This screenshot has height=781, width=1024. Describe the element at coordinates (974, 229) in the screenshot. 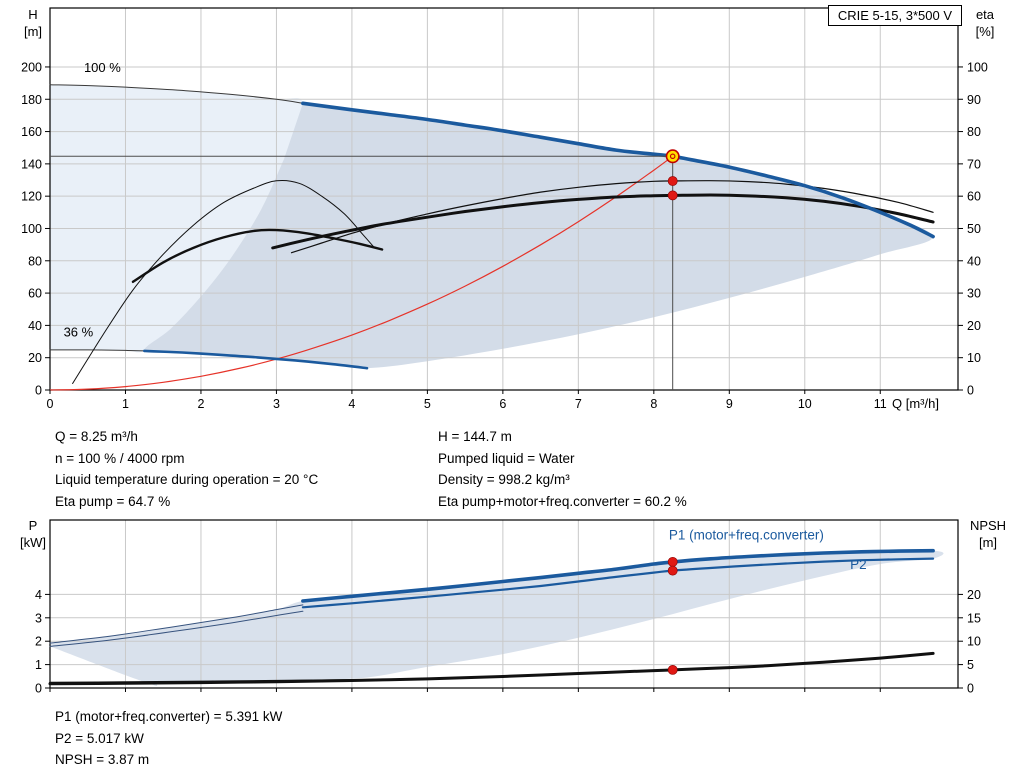

I see `y-right-tick-label: 50` at that location.